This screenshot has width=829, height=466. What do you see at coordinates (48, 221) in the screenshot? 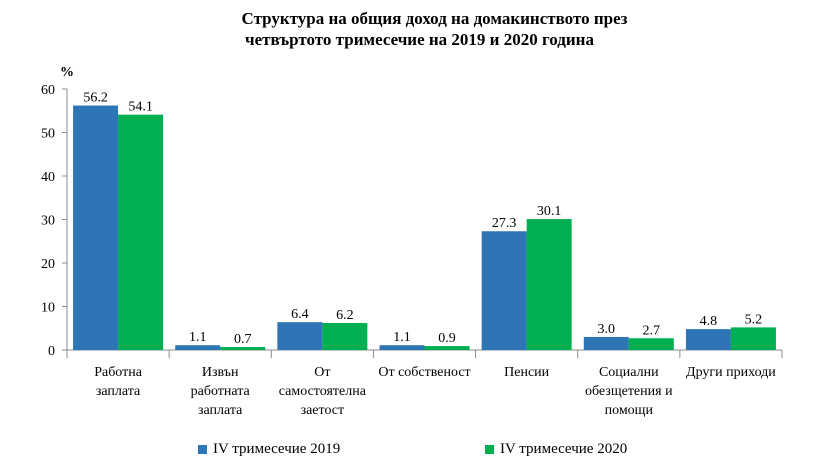
I see `y-tick-label: 30` at bounding box center [48, 221].